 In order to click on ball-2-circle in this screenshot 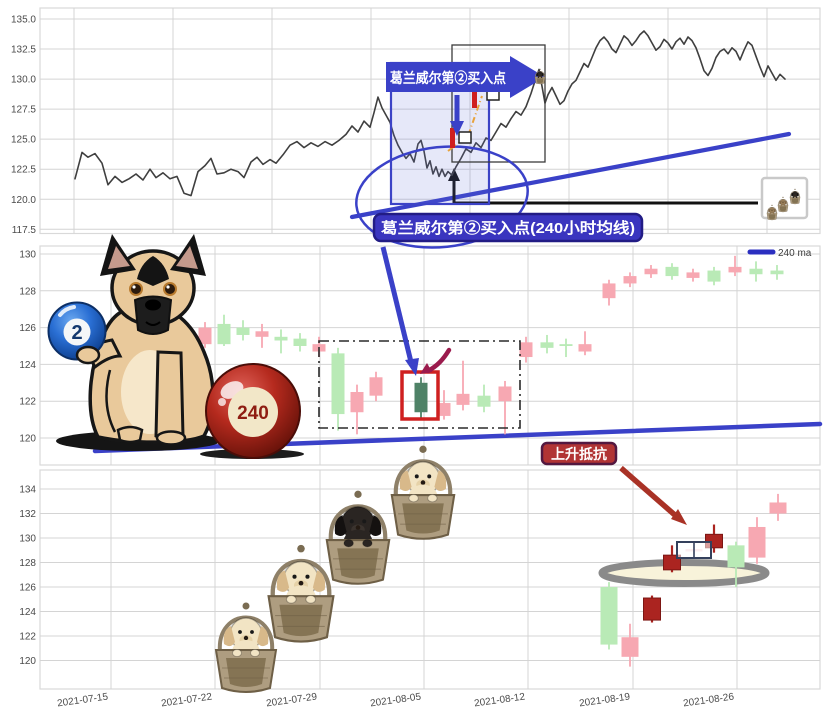, I will do `click(77, 332)`.